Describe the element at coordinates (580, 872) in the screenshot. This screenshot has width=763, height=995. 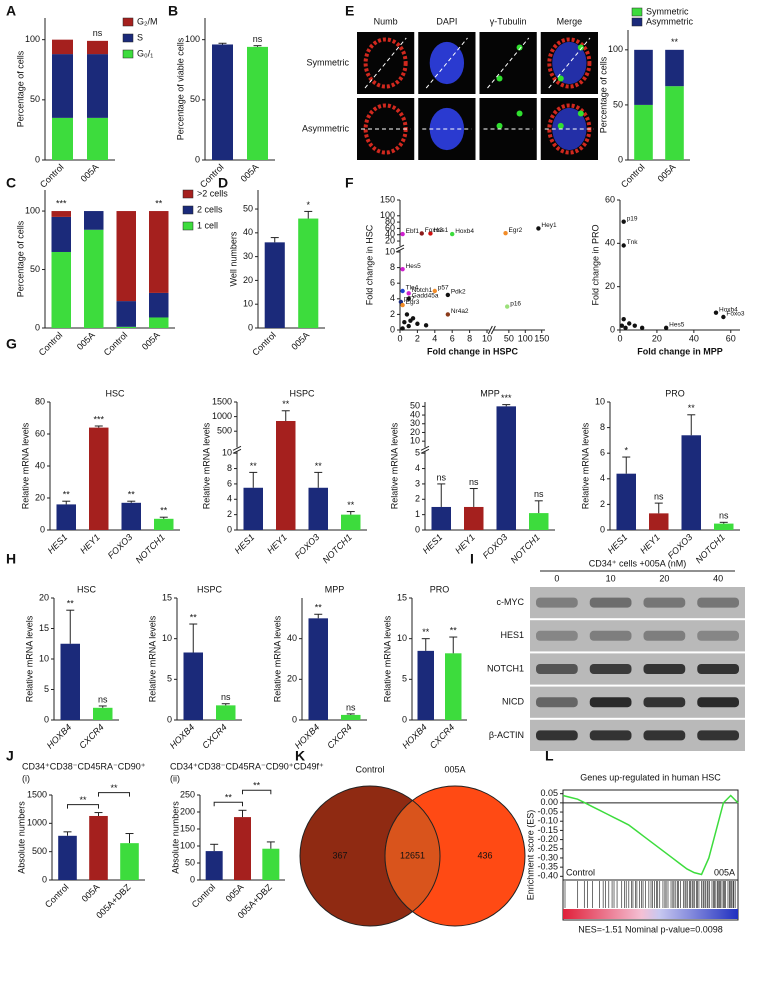
I see `side-label: Control` at that location.